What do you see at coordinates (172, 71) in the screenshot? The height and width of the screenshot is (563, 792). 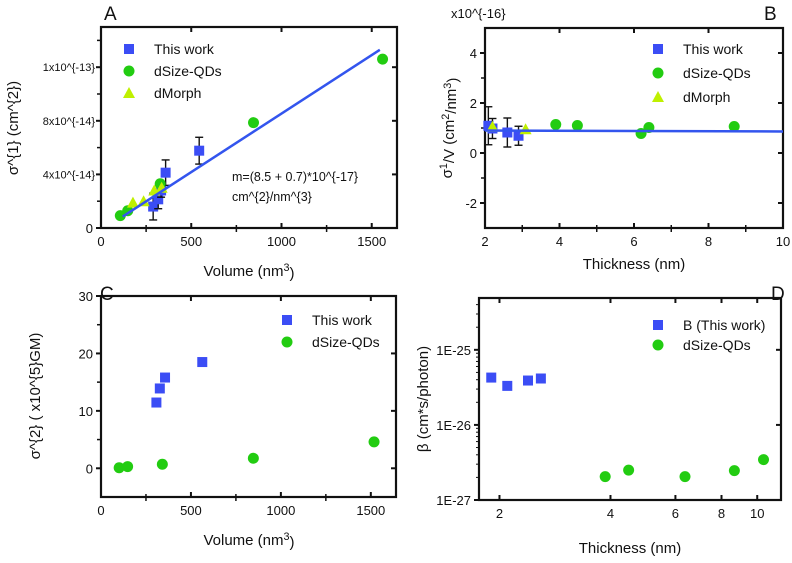 I see `legend: This work dSize-QDs dMorph` at bounding box center [172, 71].